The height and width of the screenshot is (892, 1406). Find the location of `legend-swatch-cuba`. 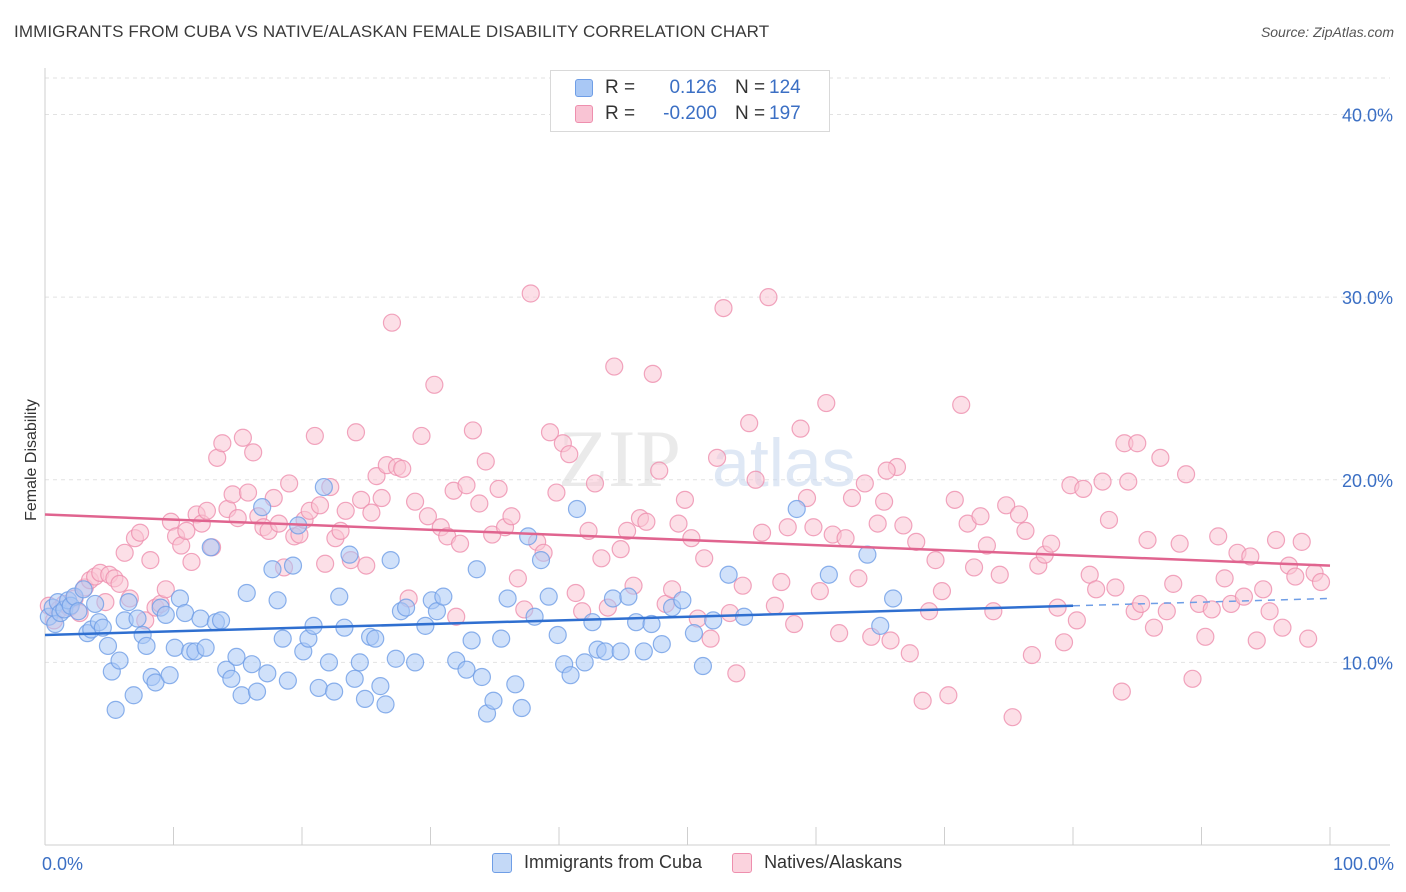

legend-swatch-cuba is located at coordinates (502, 862).